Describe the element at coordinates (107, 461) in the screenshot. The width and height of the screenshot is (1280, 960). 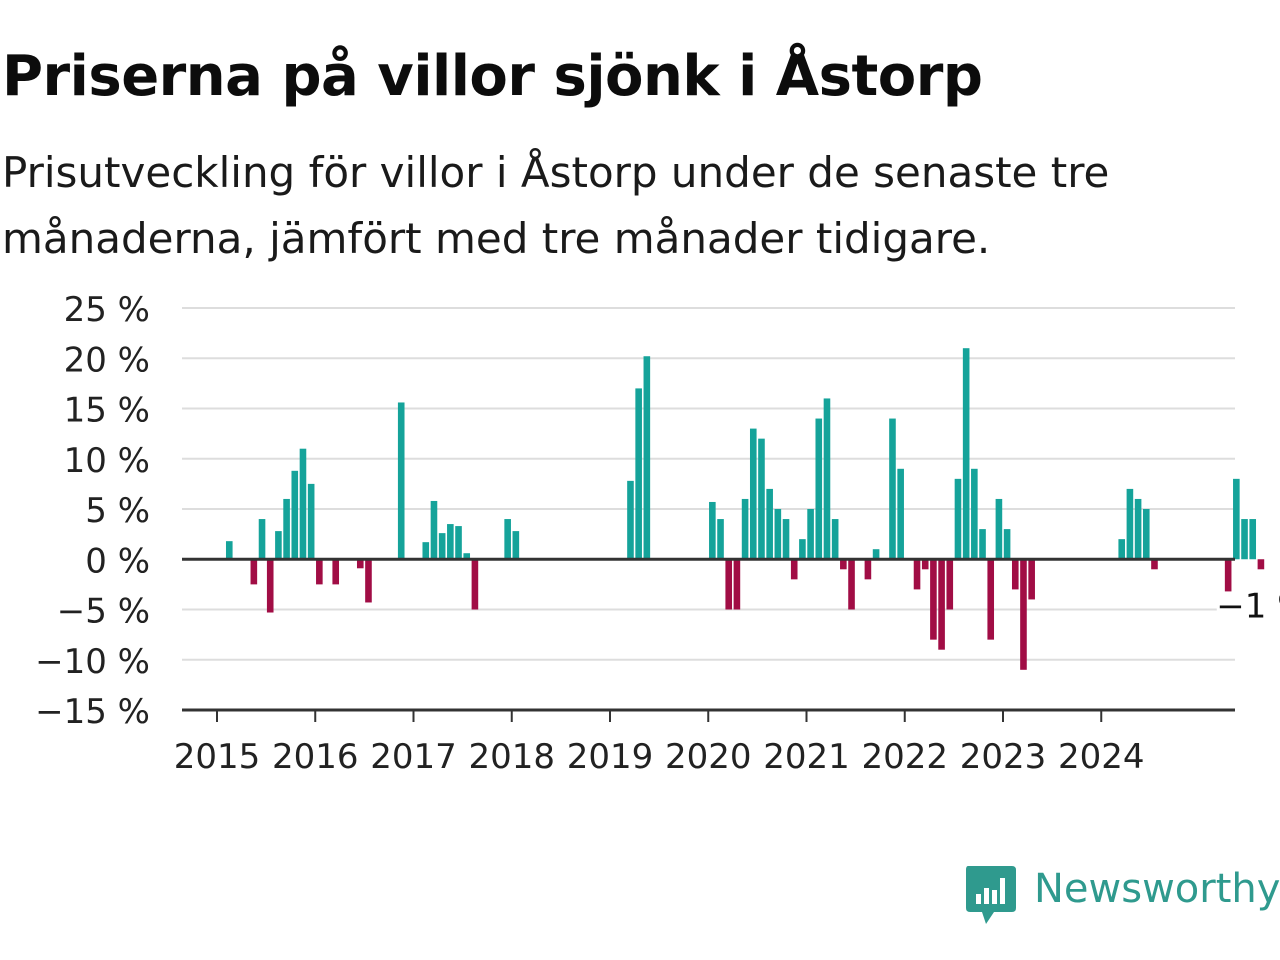
I see `y-tick-label: 10 %` at that location.